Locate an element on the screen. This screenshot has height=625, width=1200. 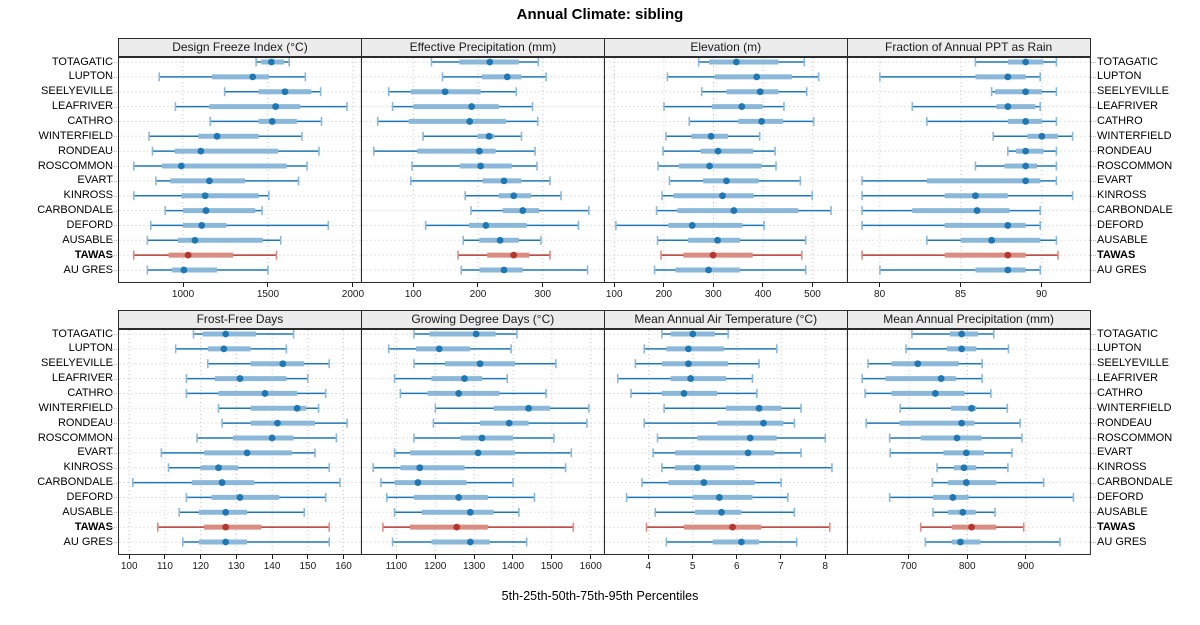
station-label-right-roscommon: ROSCOMMON is located at coordinates (1135, 165).